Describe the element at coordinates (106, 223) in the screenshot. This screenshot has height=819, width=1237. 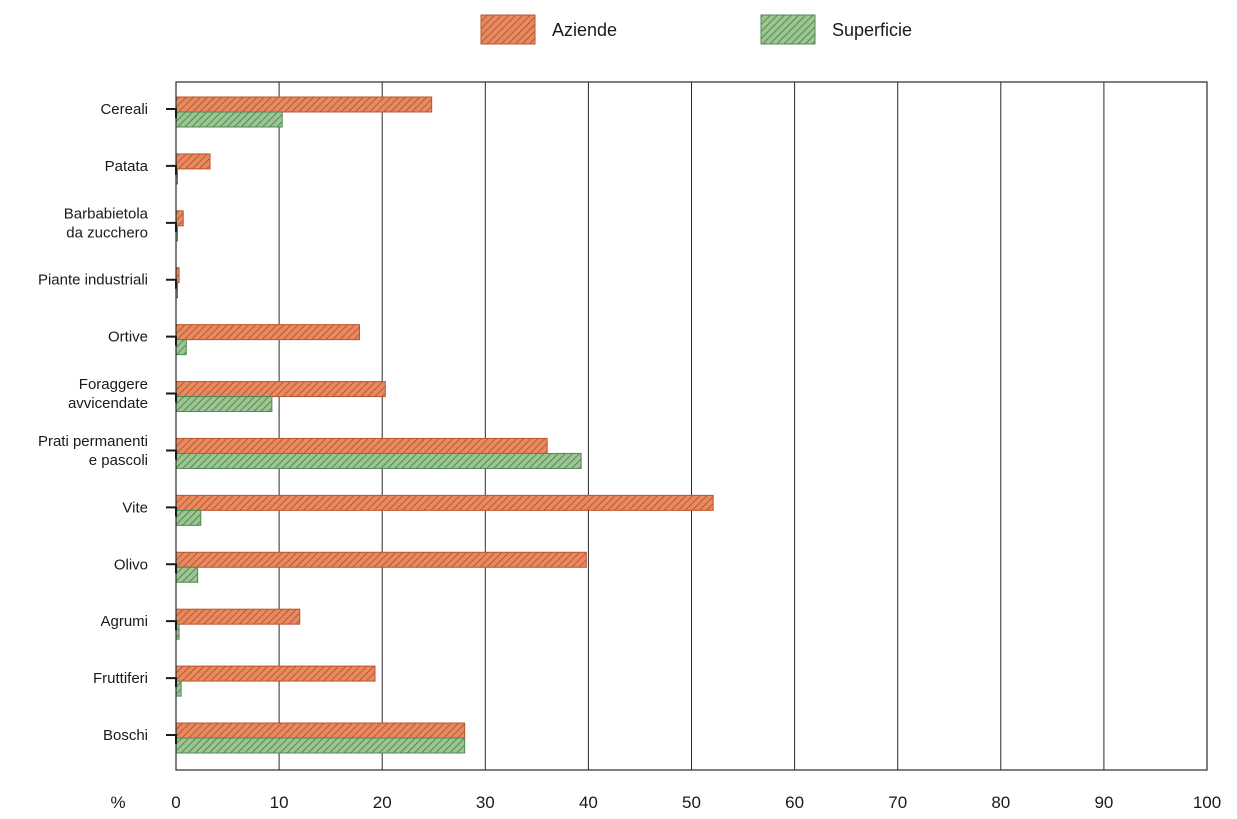
I see `category-label: Barbabietola da zucchero` at that location.